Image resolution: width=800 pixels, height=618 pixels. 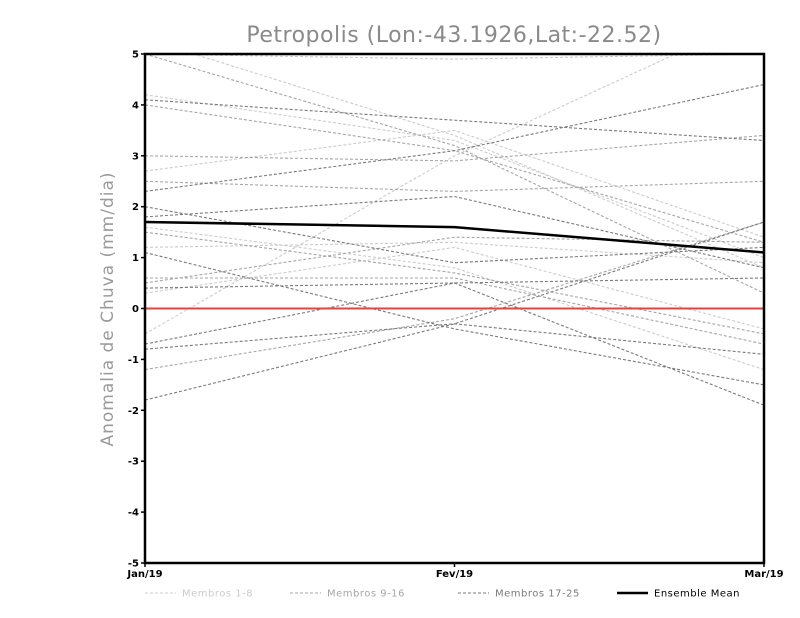 What do you see at coordinates (108, 308) in the screenshot?
I see `y-axis-label: Anomalia de Chuva (mm/dia)` at bounding box center [108, 308].